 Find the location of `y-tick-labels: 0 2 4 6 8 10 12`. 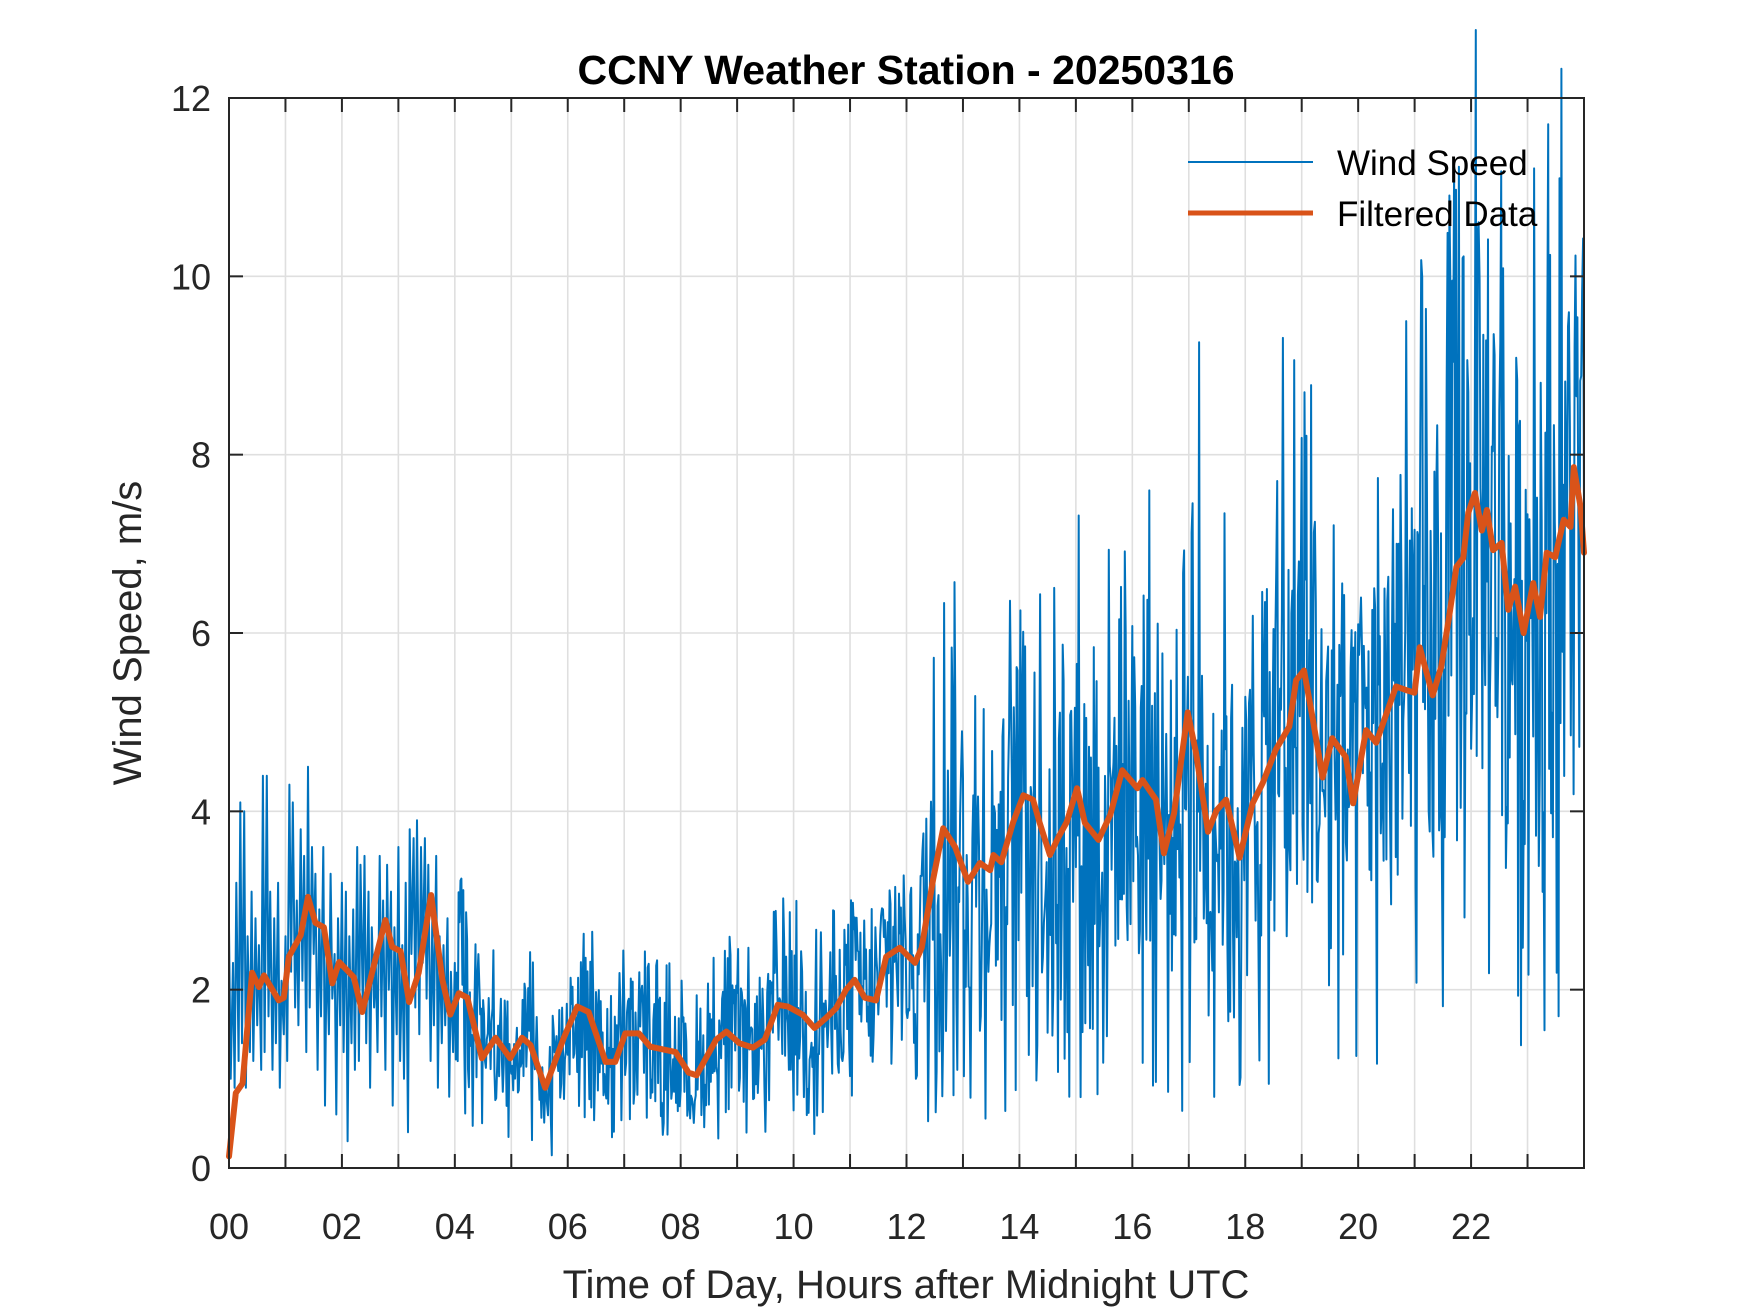

y-tick-labels: 0 2 4 6 8 10 12 is located at coordinates (191, 633).